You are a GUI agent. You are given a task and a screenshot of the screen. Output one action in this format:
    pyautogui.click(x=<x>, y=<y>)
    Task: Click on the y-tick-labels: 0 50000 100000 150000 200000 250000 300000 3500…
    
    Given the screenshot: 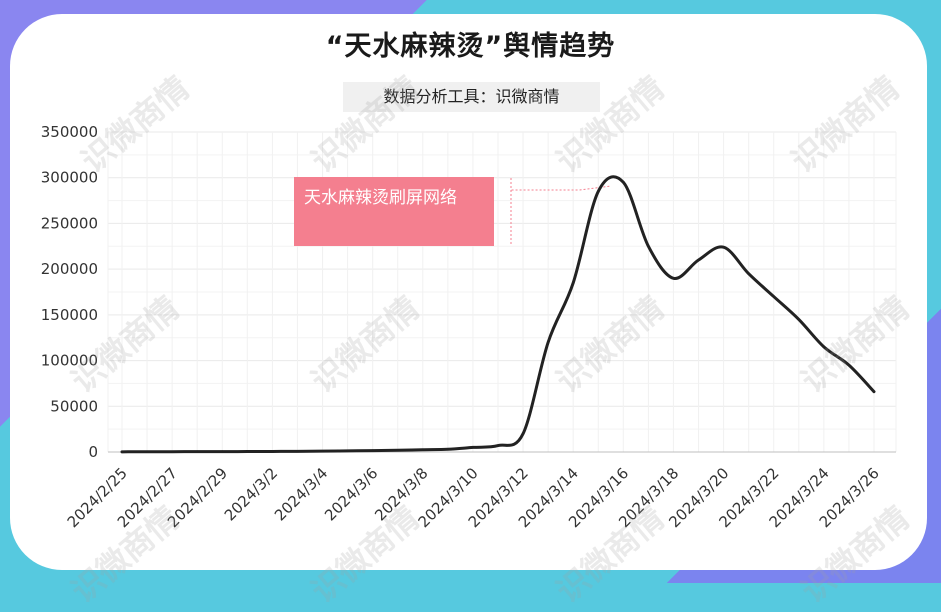 What is the action you would take?
    pyautogui.click(x=69, y=292)
    